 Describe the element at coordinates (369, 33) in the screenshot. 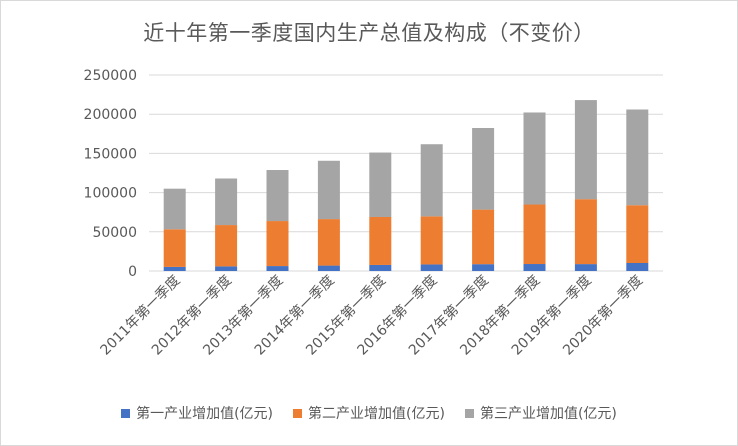

I see `chart-title: 近十年第一季度国内生产总值及构成（不变价）` at that location.